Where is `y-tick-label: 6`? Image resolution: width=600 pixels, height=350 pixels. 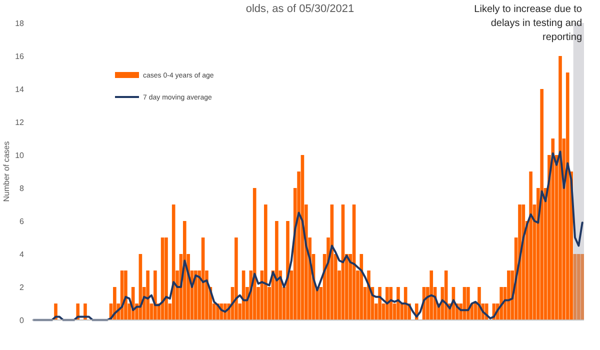 y-tick-label: 6 is located at coordinates (22, 221).